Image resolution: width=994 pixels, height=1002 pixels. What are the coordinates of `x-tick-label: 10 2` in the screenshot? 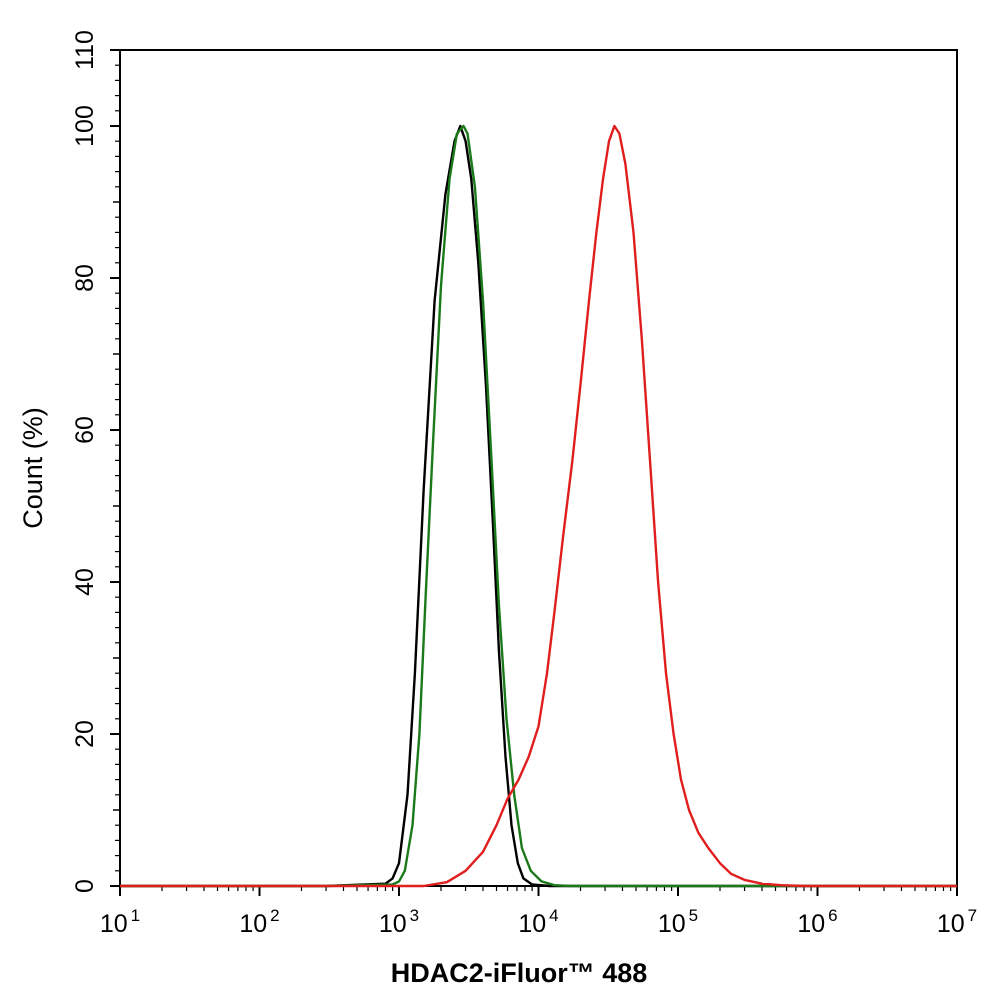 It's located at (259, 922).